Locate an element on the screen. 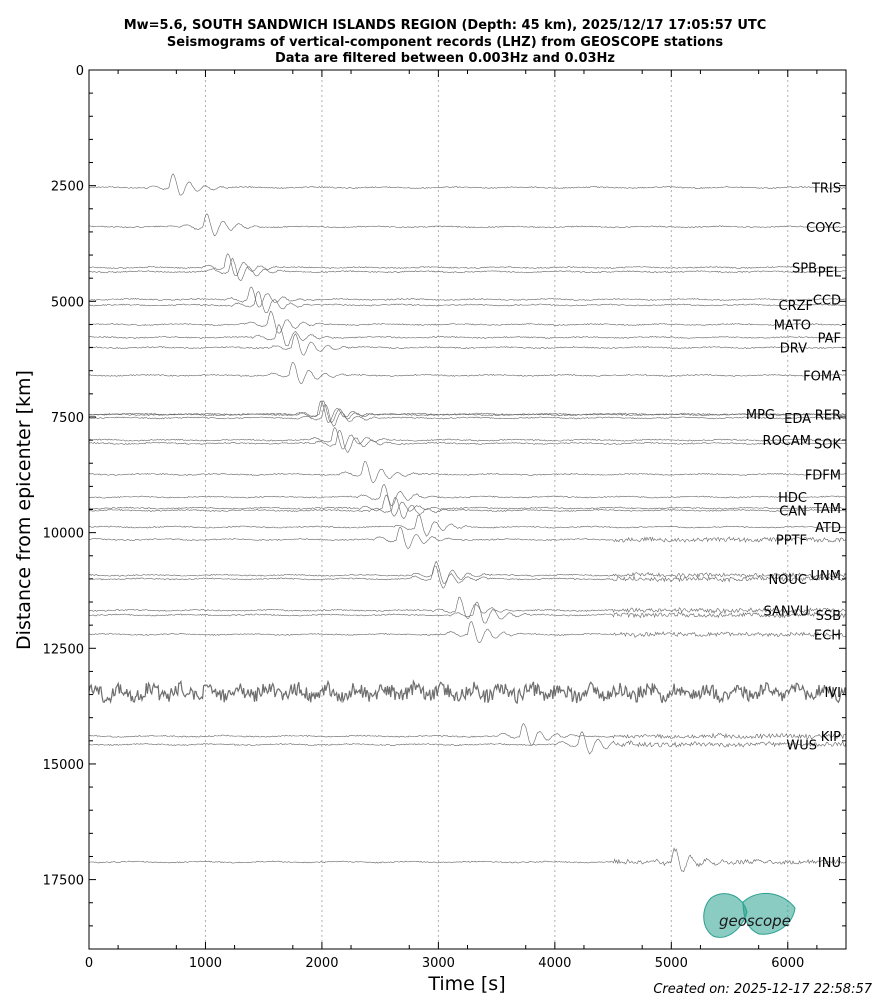 The image size is (890, 1000). logo-globe-left is located at coordinates (725, 915).